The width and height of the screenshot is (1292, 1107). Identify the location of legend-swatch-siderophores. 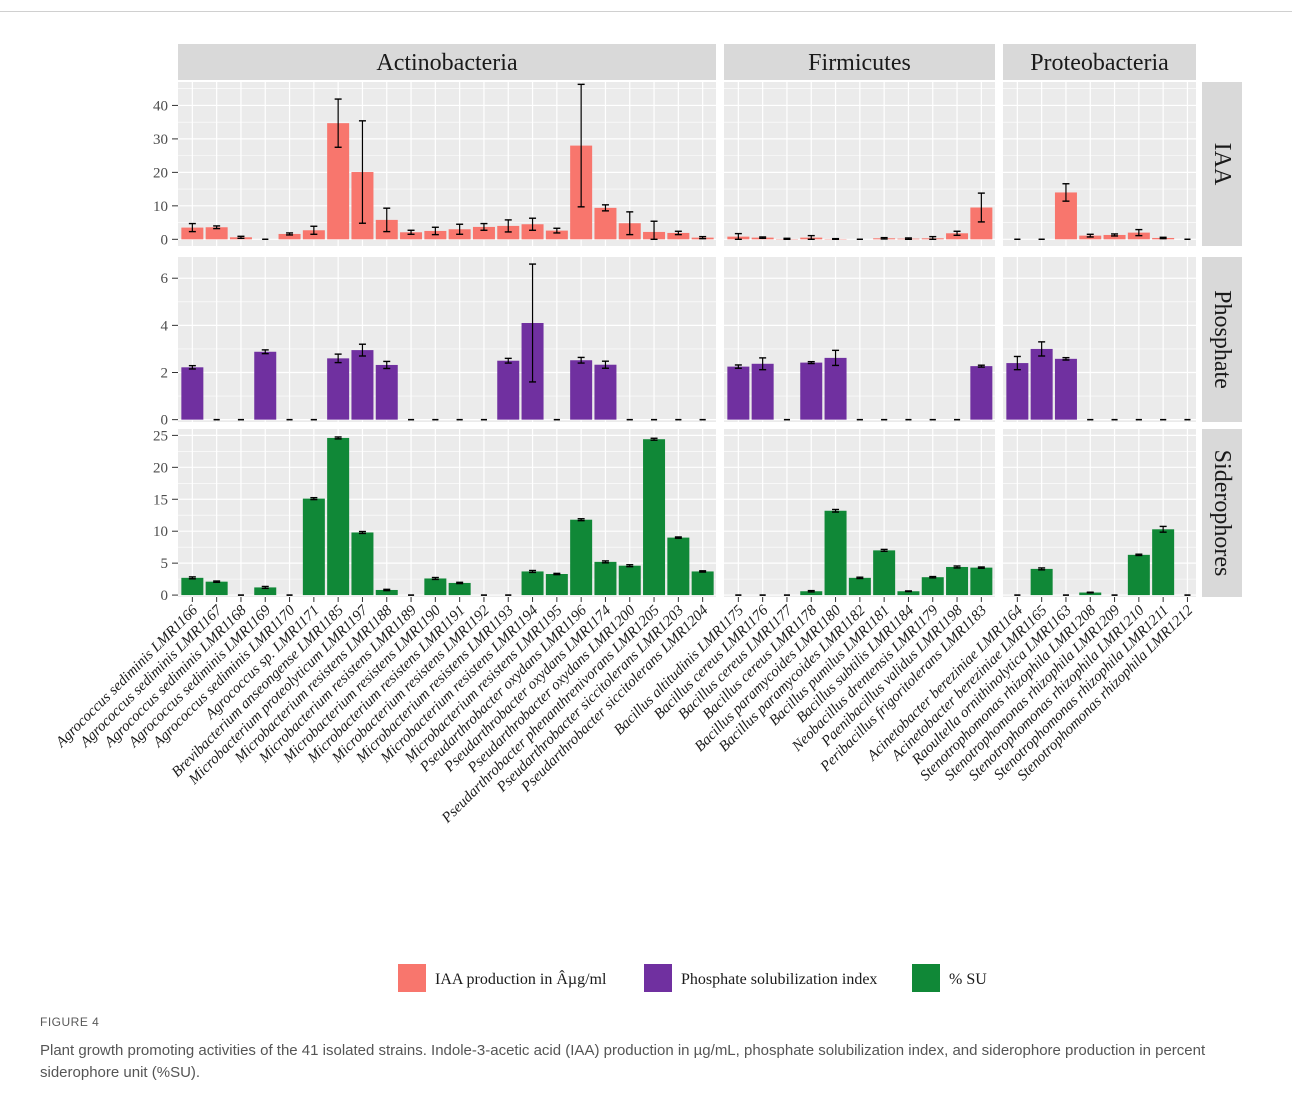
(926, 978).